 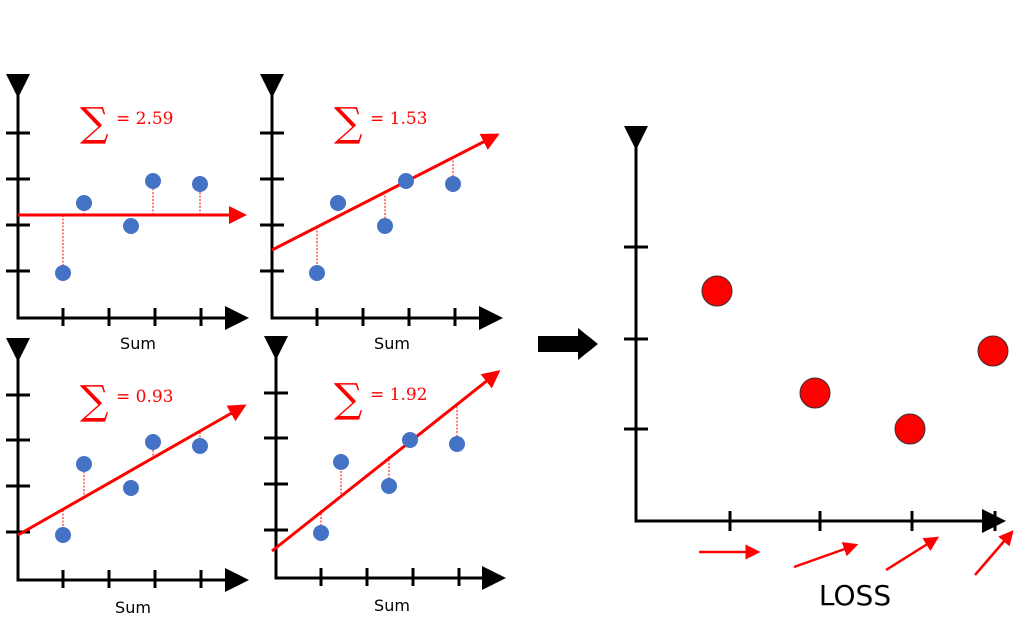 What do you see at coordinates (145, 119) in the screenshot?
I see `sum-value: = 2.59` at bounding box center [145, 119].